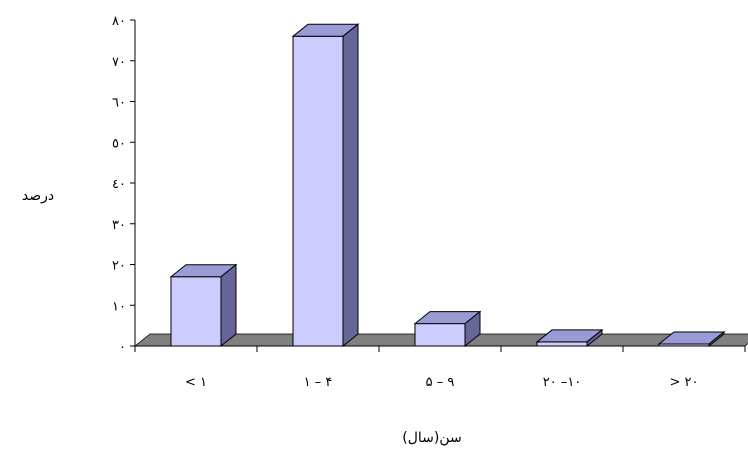 This screenshot has height=449, width=748. What do you see at coordinates (196, 382) in the screenshot?
I see `x-tick-label: < ۱` at bounding box center [196, 382].